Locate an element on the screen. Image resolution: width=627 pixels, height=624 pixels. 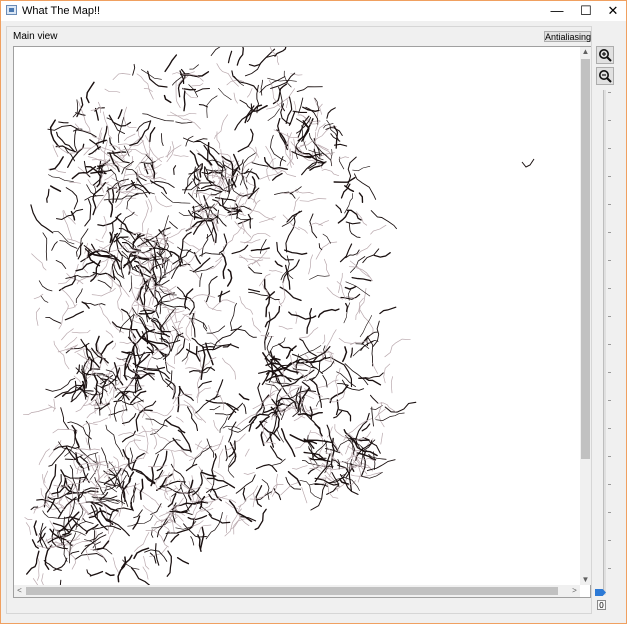
vertical-scrollbar: ▲ ▼ is located at coordinates (585, 316).